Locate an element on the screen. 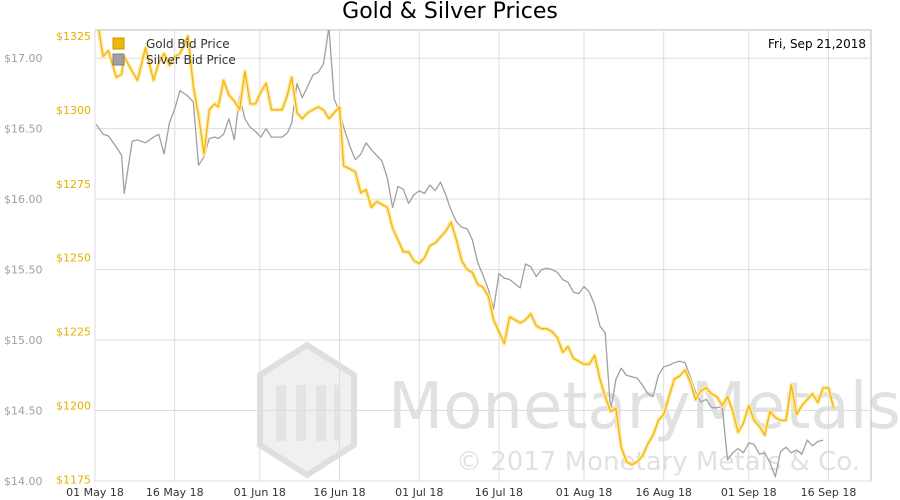 The height and width of the screenshot is (500, 900). x-tick-label: 01 Sep 18 is located at coordinates (749, 492).